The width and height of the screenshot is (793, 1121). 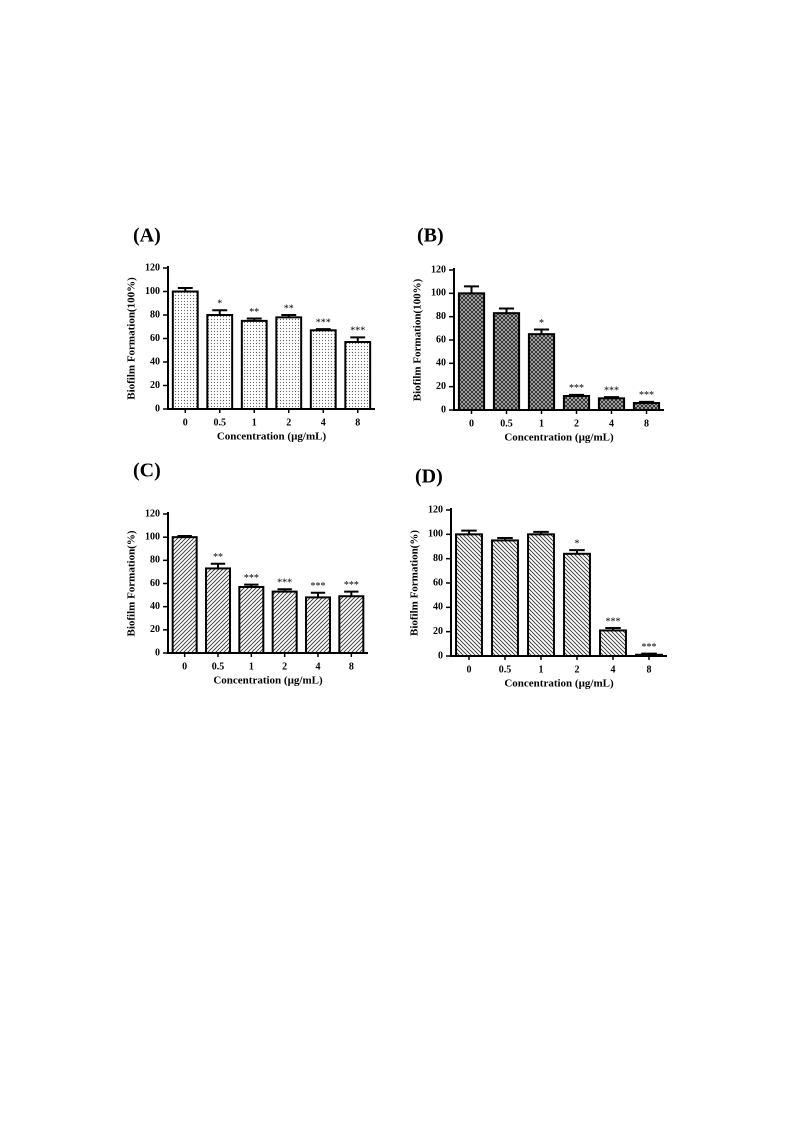 What do you see at coordinates (435, 534) in the screenshot?
I see `y-tick-label: 100` at bounding box center [435, 534].